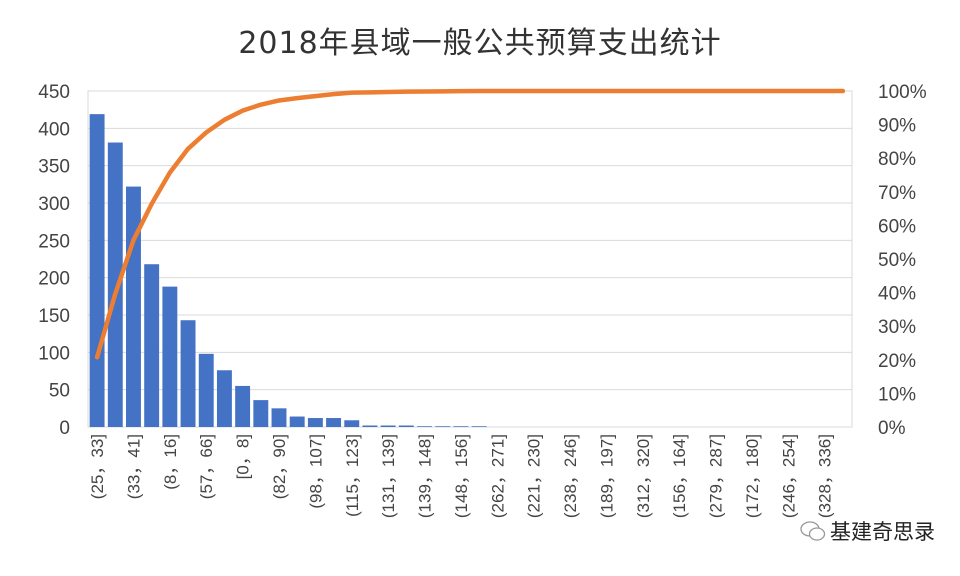 This screenshot has height=576, width=960. What do you see at coordinates (643, 476) in the screenshot?
I see `x-tick-label: (312，320]` at bounding box center [643, 476].